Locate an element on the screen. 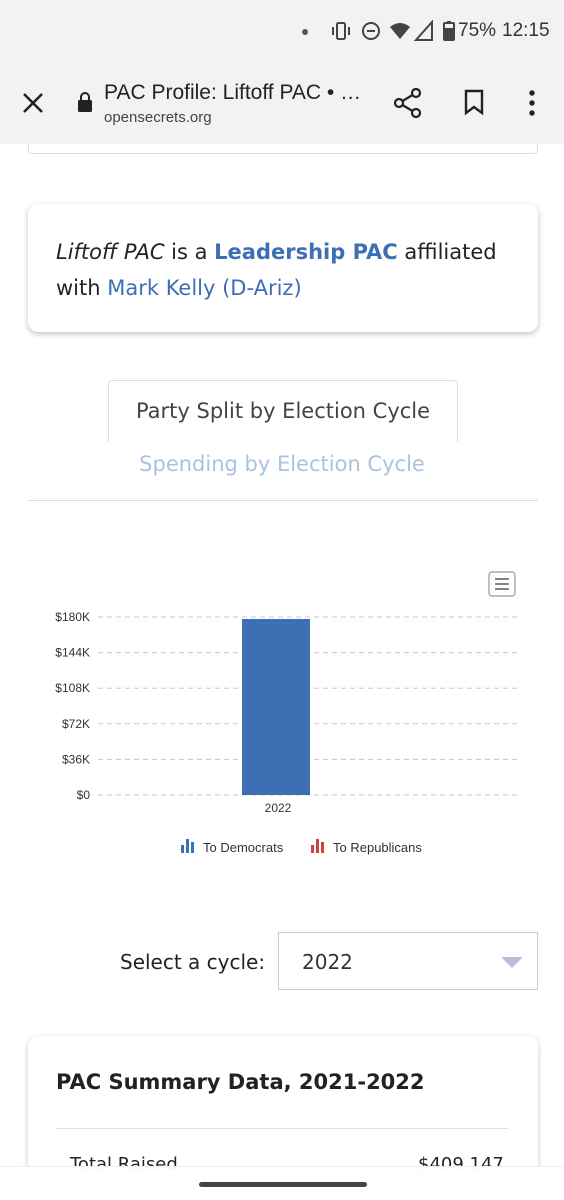 The width and height of the screenshot is (564, 1200). wifi-icon is located at coordinates (400, 31).